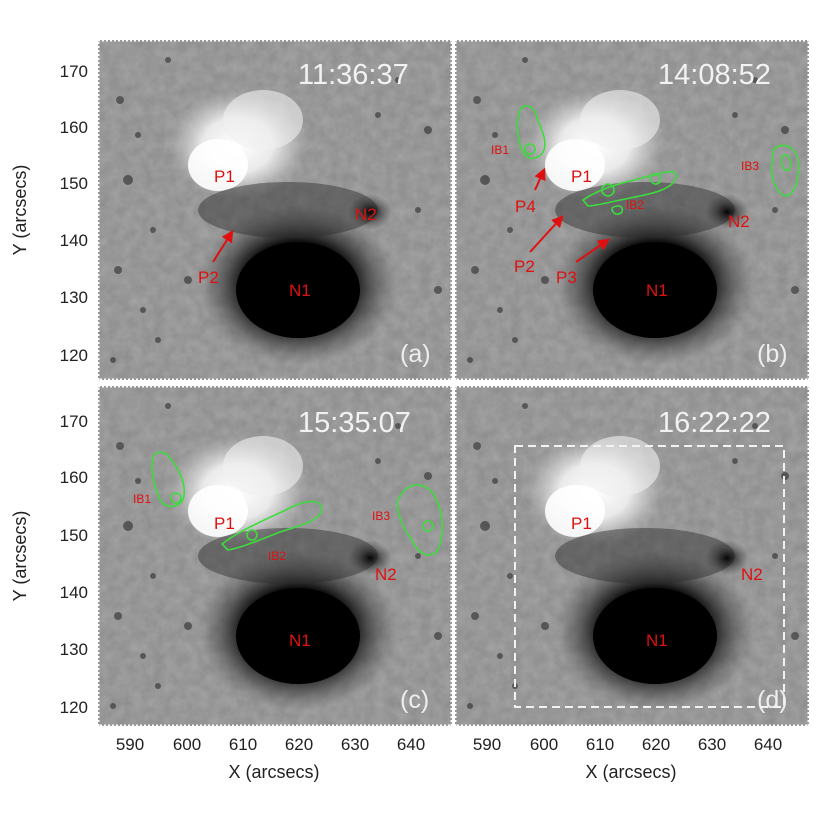 The width and height of the screenshot is (830, 830). Describe the element at coordinates (273, 772) in the screenshot. I see `x-axis-label-left: X (arcsecs)` at that location.